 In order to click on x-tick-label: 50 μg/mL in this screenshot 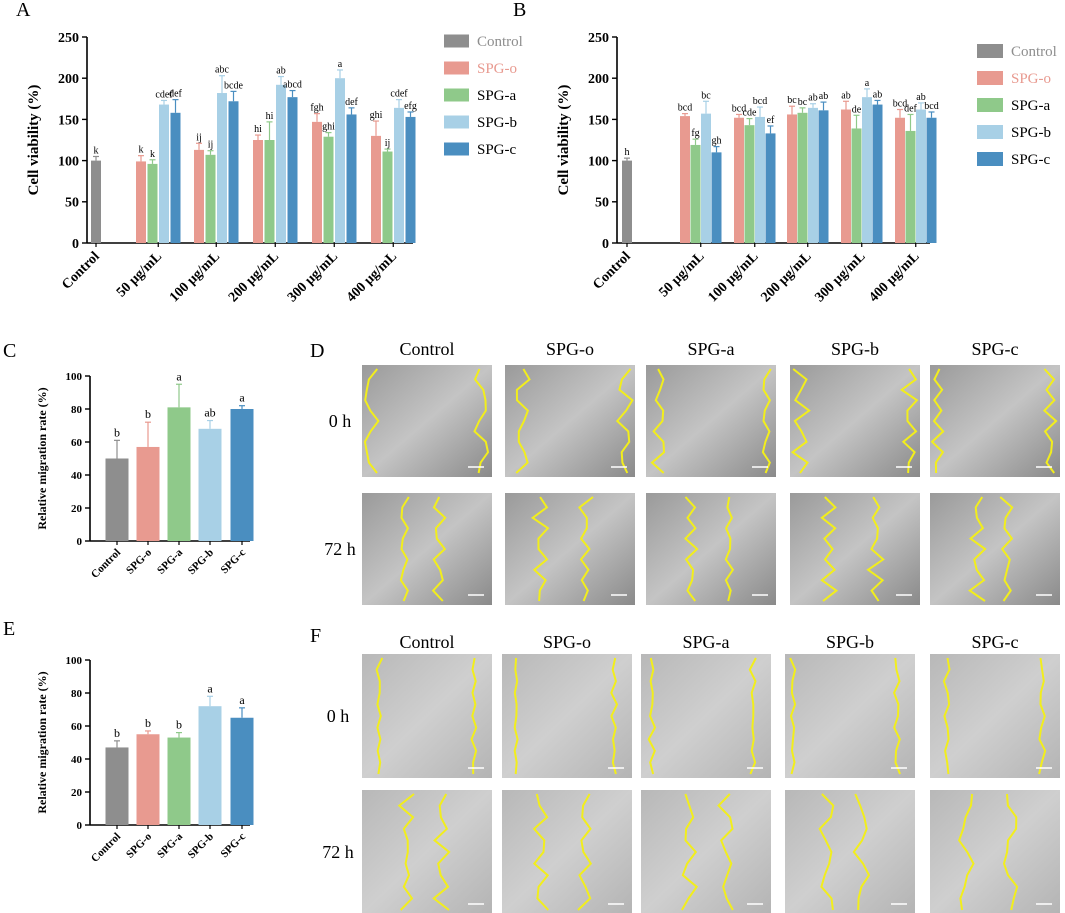, I will do `click(139, 274)`.